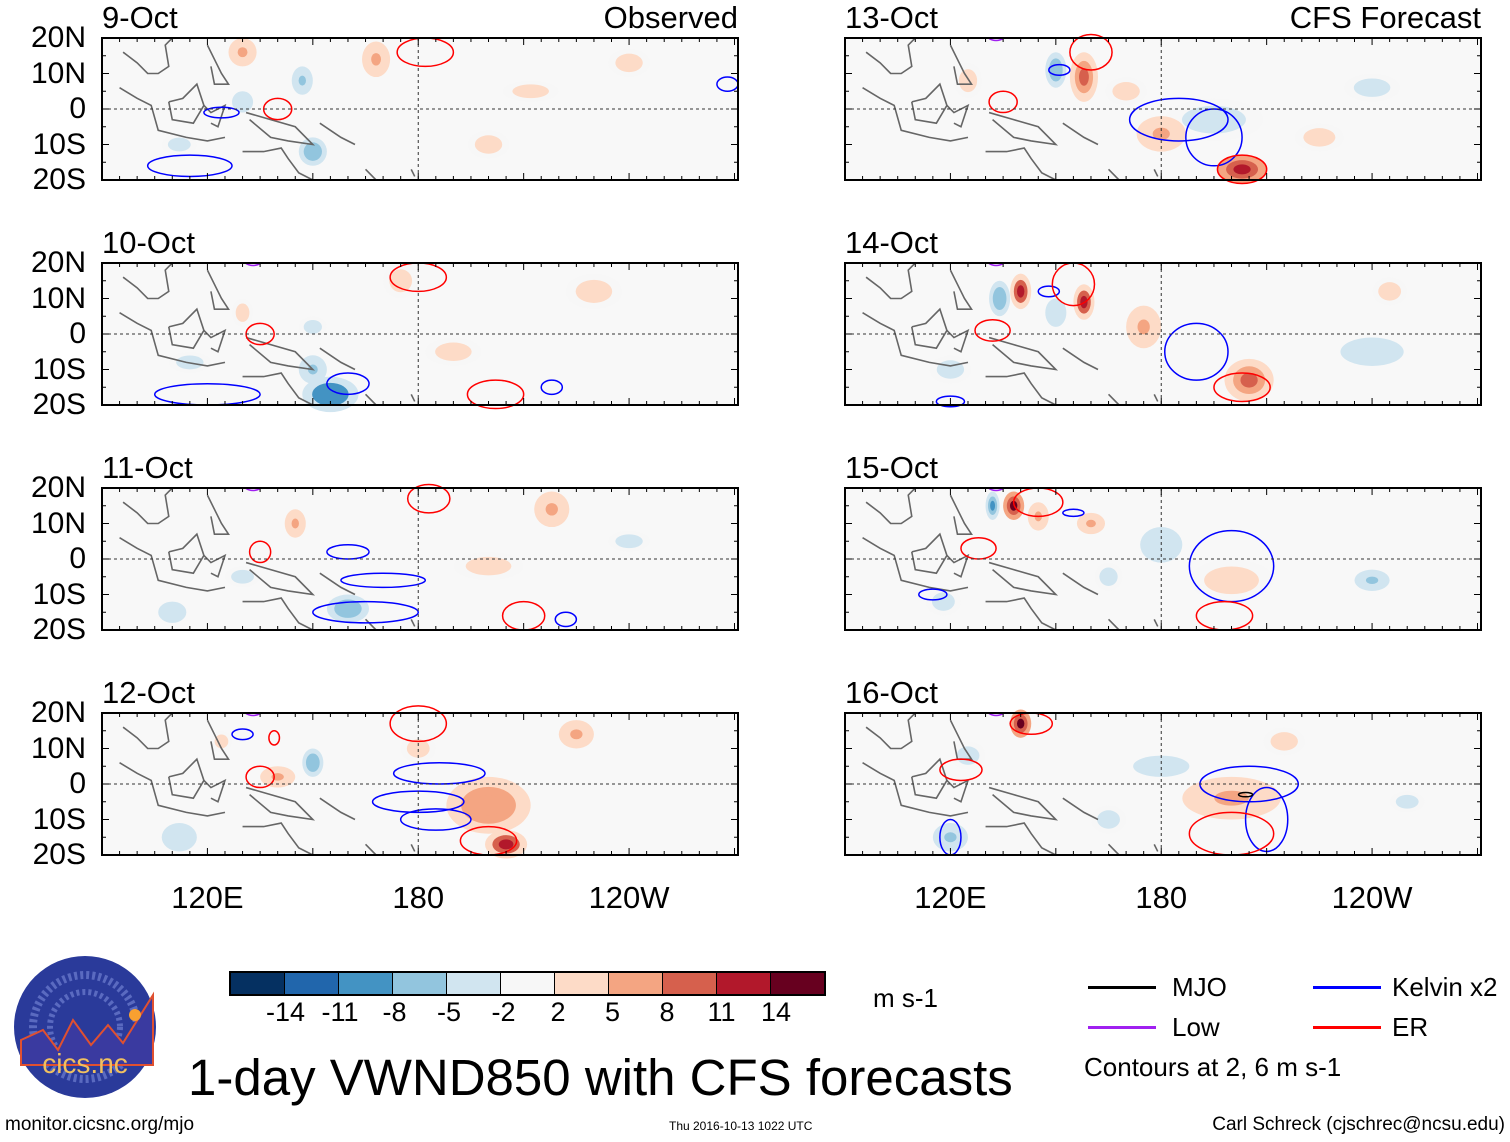  Describe the element at coordinates (385, 97) in the screenshot. I see `map-panel-9-Oct: 9-Oct Observed 20N 10N 0 10S 20S` at that location.